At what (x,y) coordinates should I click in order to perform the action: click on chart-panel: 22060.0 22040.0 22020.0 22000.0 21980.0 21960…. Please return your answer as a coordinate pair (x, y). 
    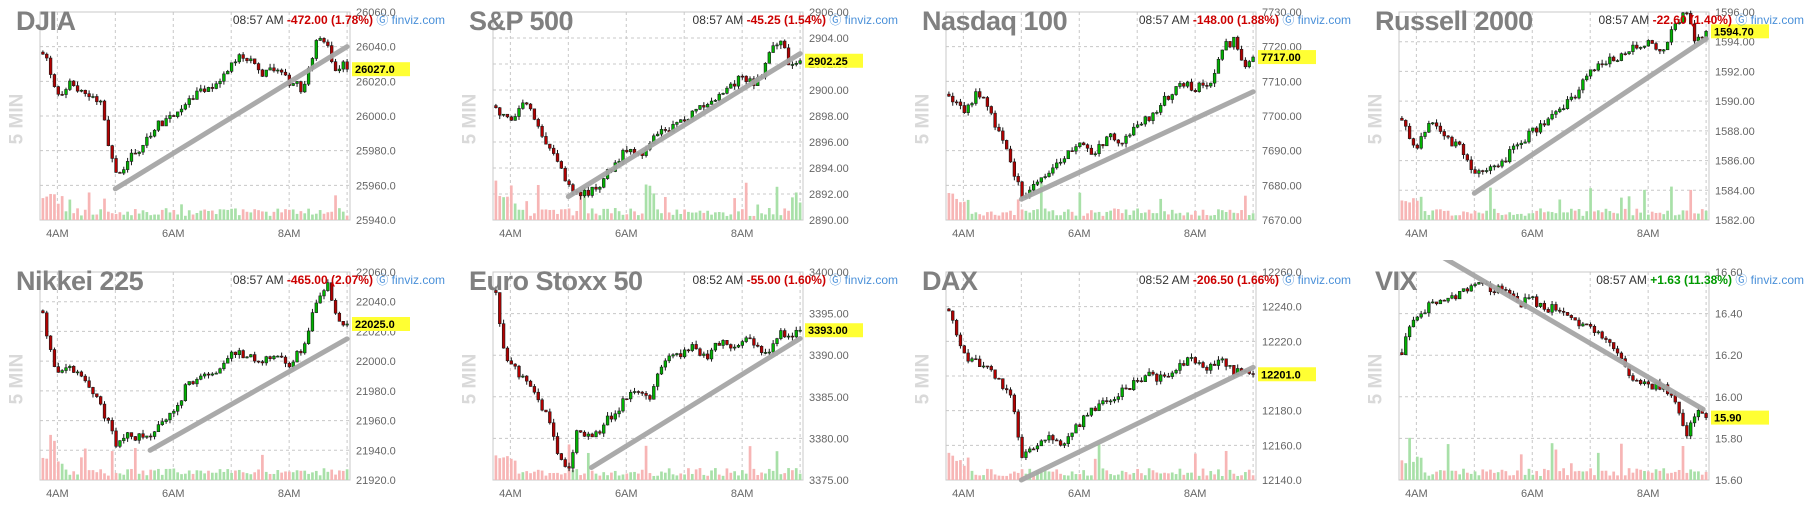
    Looking at the image, I should click on (226, 390).